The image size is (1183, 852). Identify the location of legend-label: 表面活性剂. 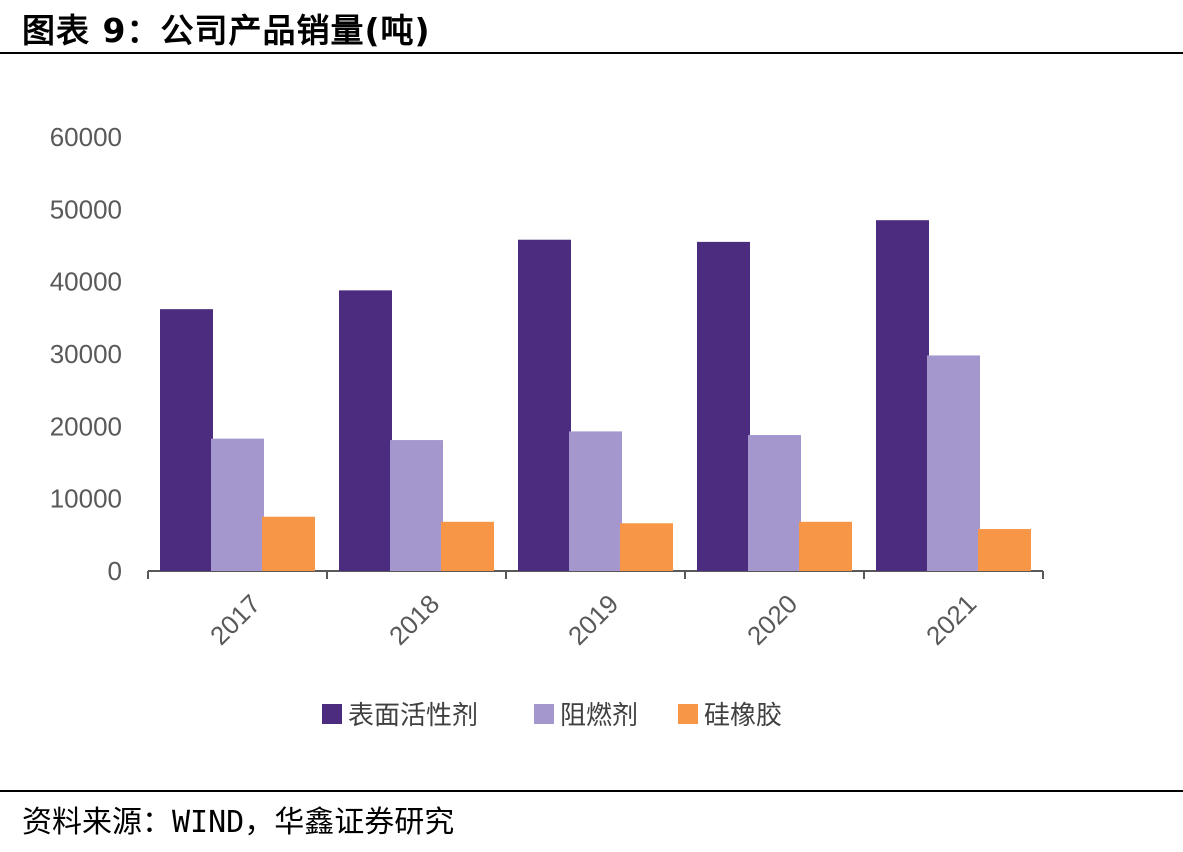
(413, 716).